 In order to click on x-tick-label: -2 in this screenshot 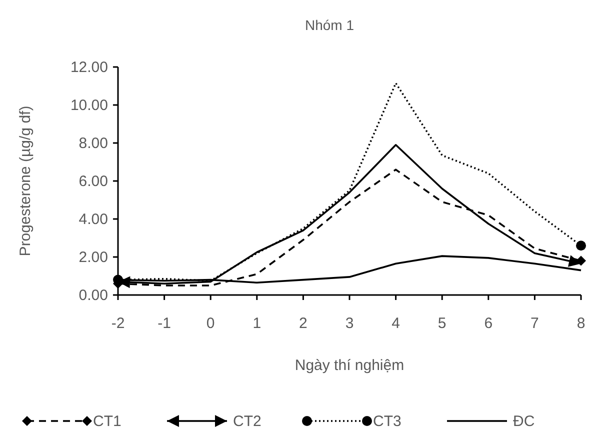, I will do `click(118, 323)`.